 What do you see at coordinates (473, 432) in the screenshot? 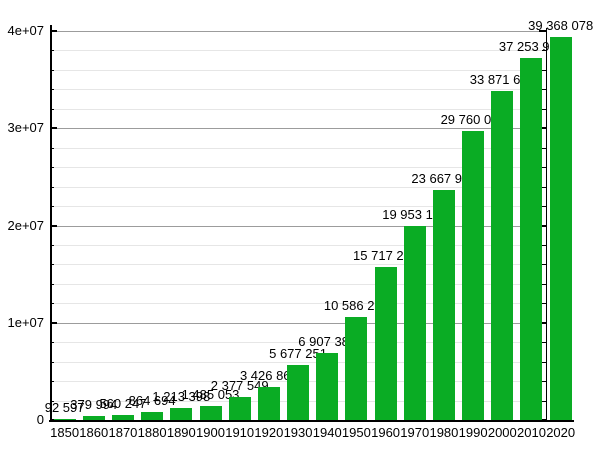
I see `x-tick-label: 1990` at bounding box center [473, 432].